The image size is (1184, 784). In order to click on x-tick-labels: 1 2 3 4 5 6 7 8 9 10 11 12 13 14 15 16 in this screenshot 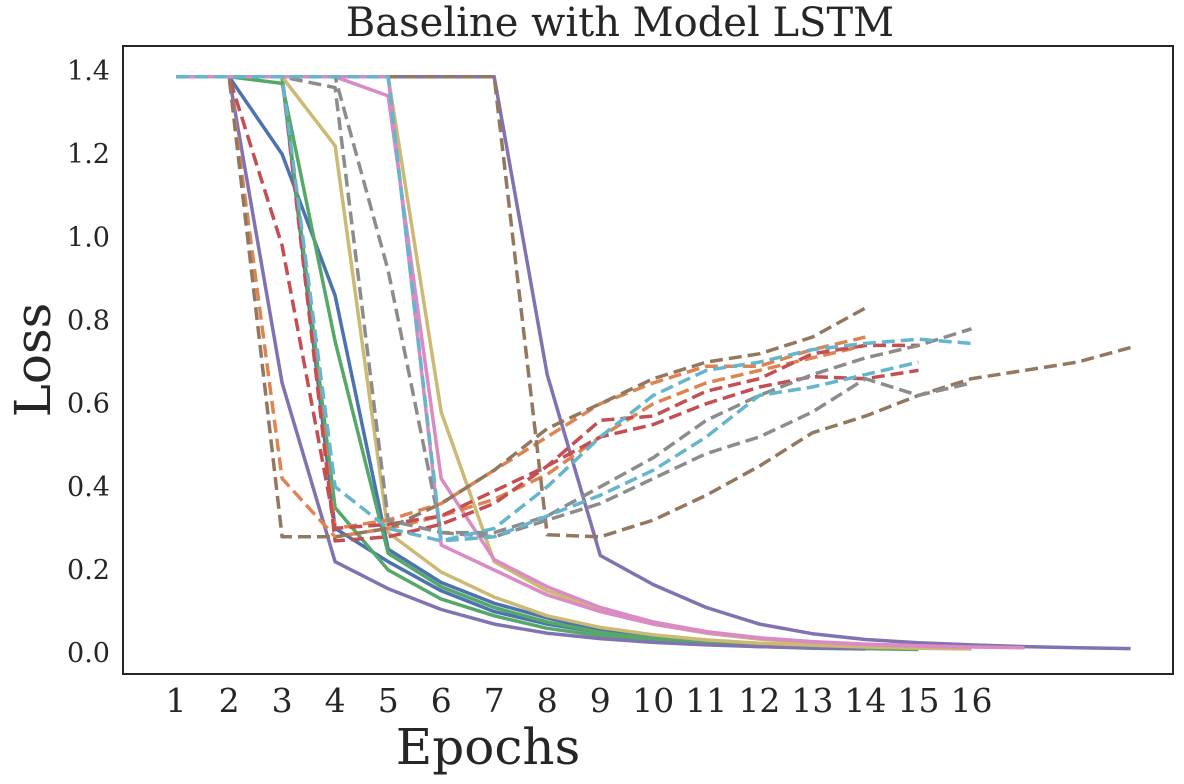, I will do `click(579, 700)`.